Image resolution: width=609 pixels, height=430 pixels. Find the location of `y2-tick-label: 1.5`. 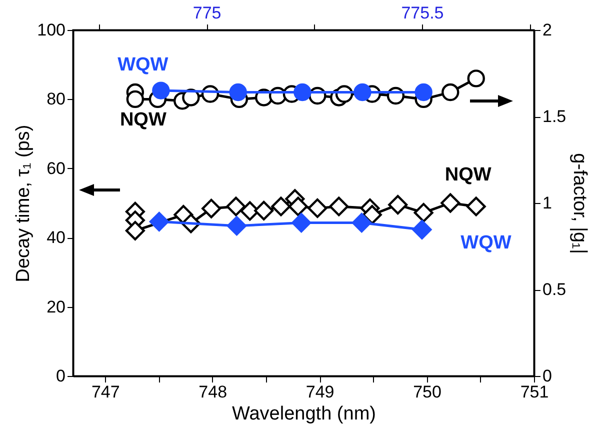

y2-tick-label: 1.5 is located at coordinates (554, 116).